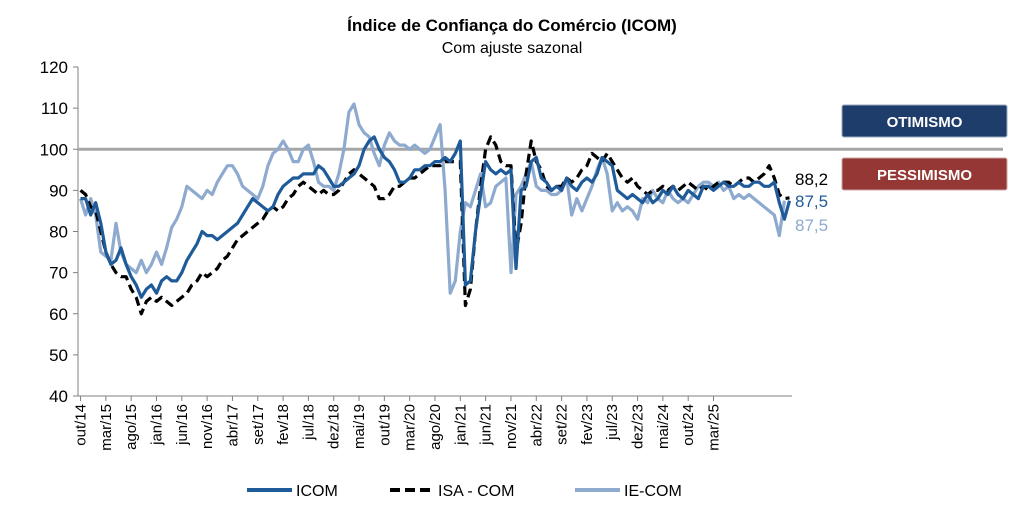 This screenshot has width=1024, height=512. I want to click on x-tick-label: fev/18, so click(283, 424).